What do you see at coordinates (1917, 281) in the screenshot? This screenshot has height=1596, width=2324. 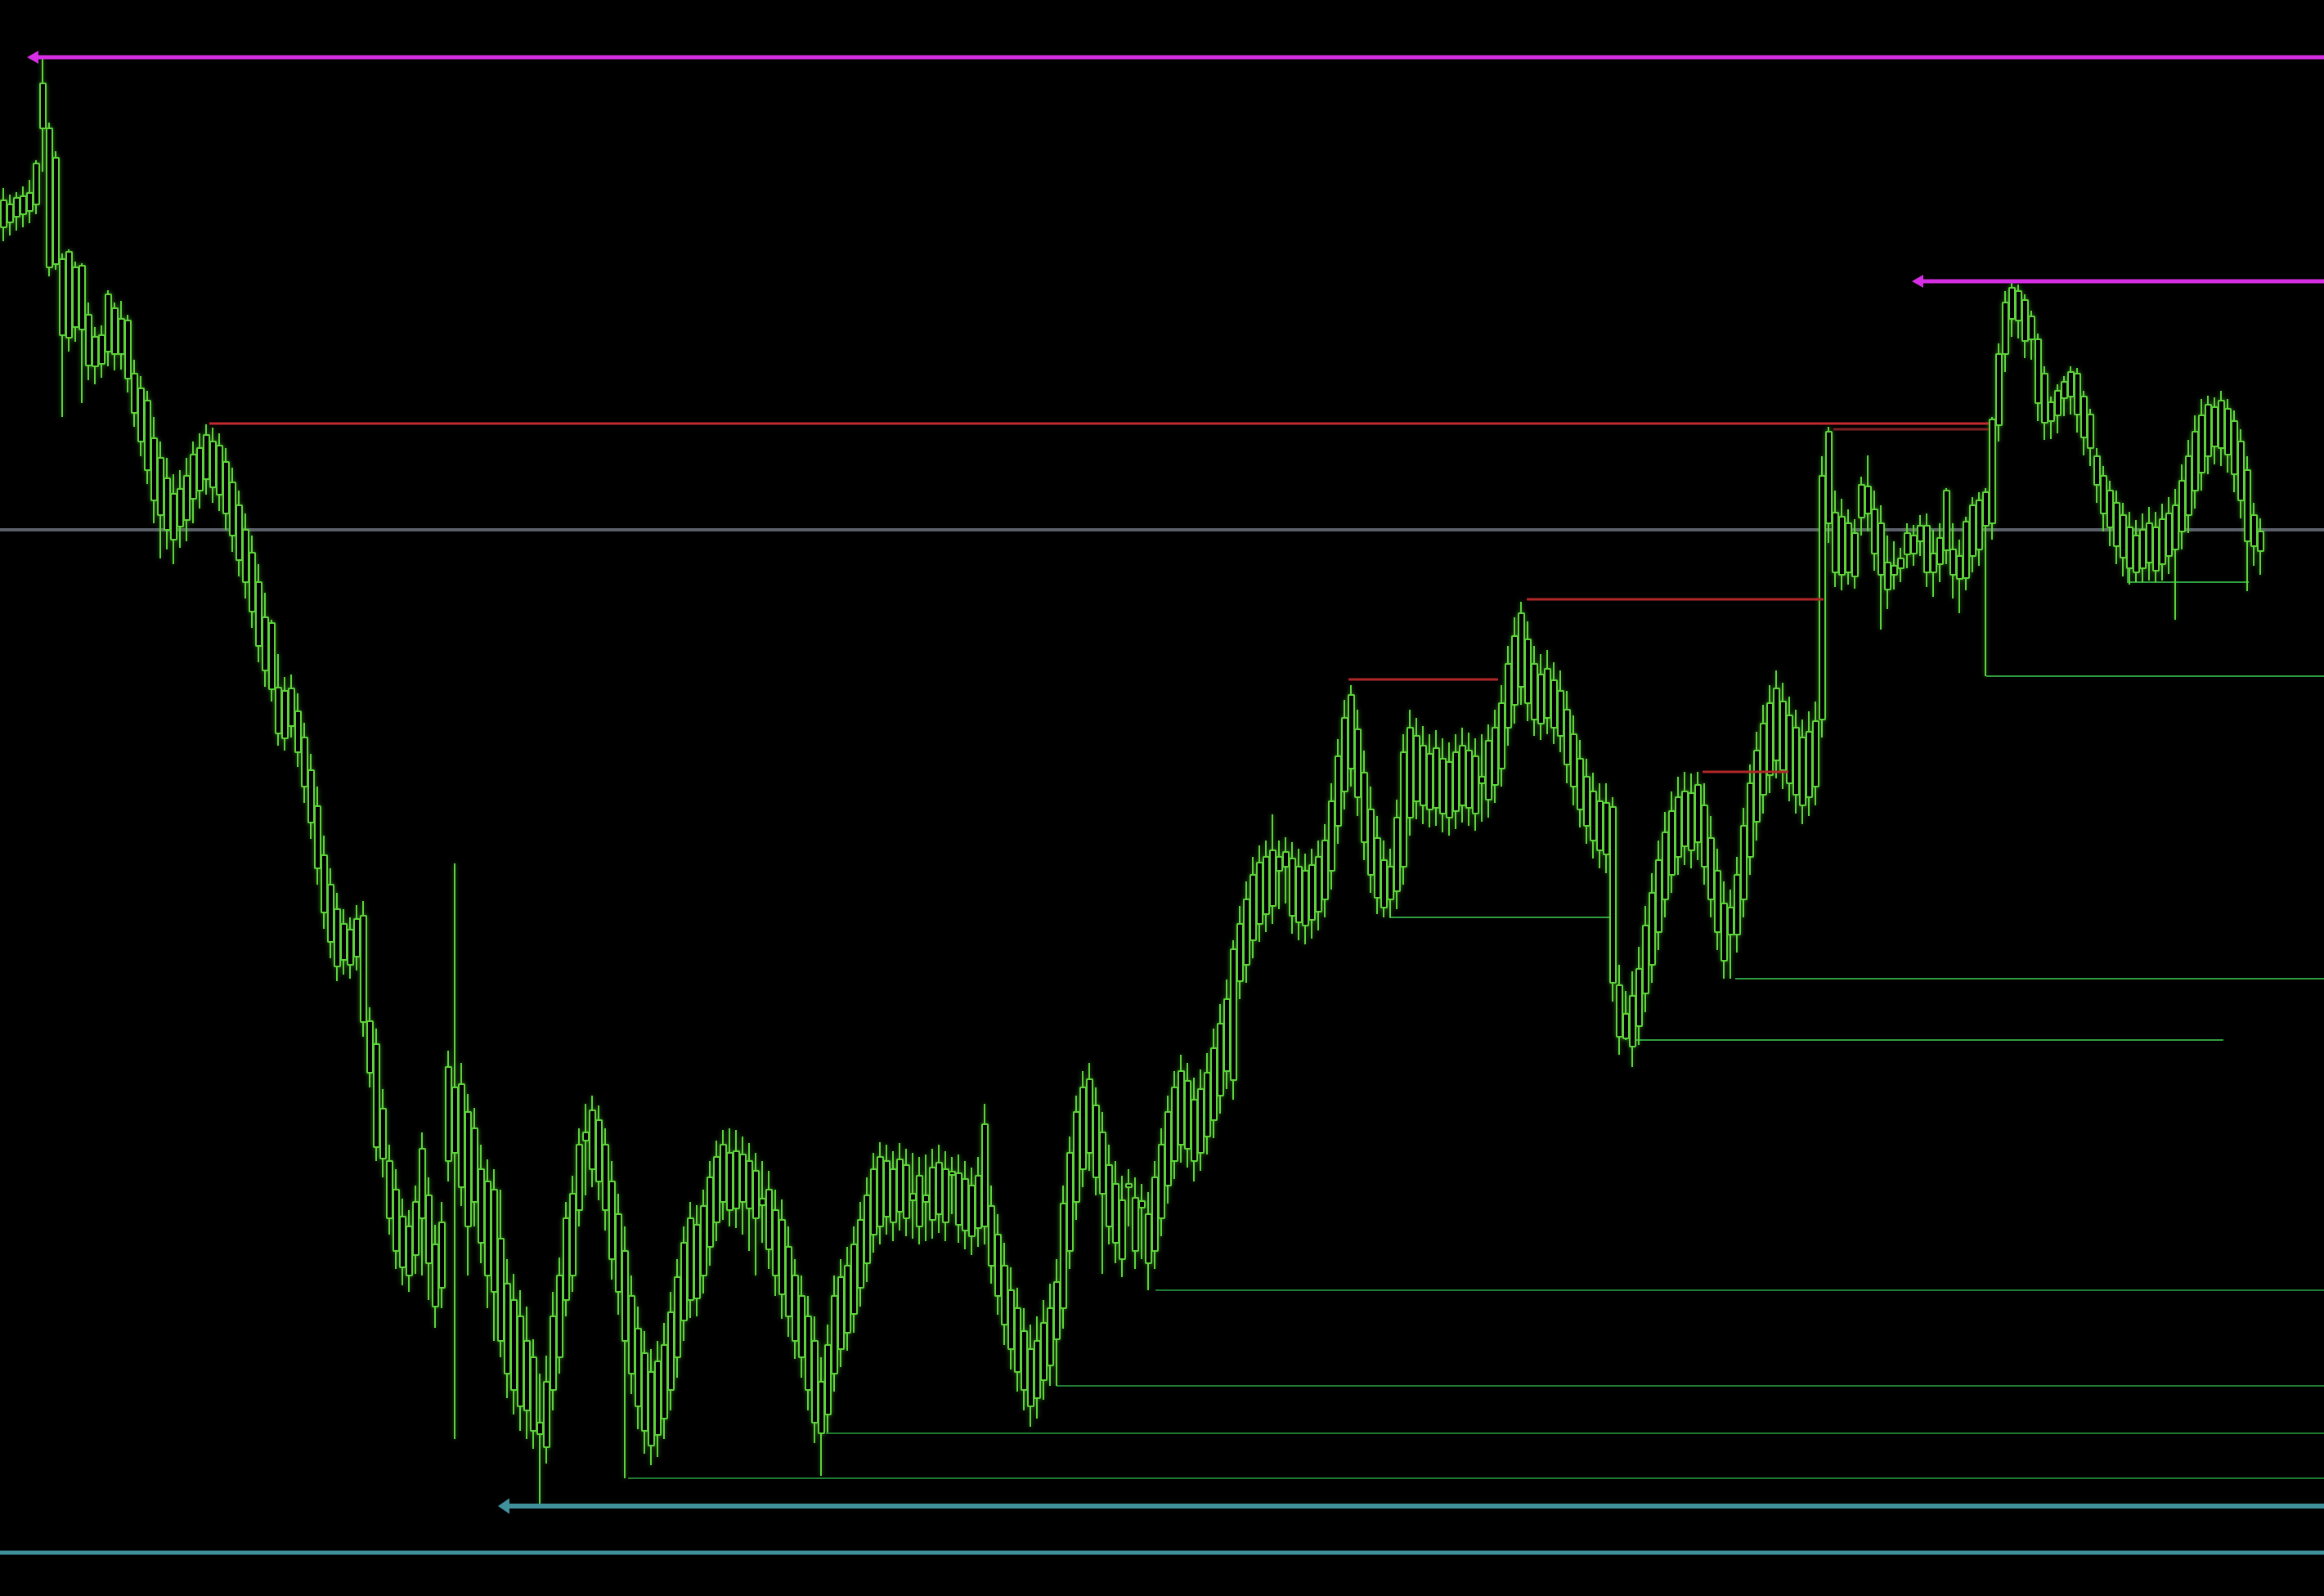 I see `magenta-resistance-right-arrow-icon` at bounding box center [1917, 281].